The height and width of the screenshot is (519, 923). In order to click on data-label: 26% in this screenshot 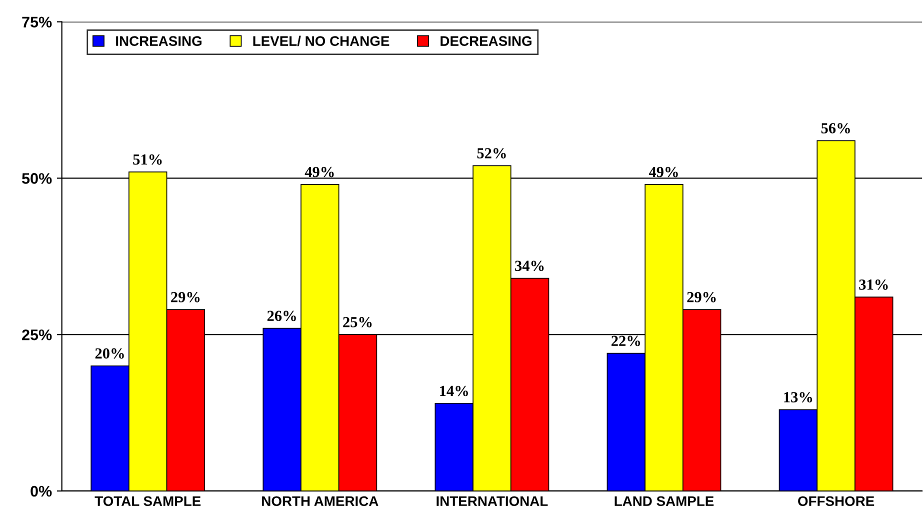, I will do `click(281, 316)`.